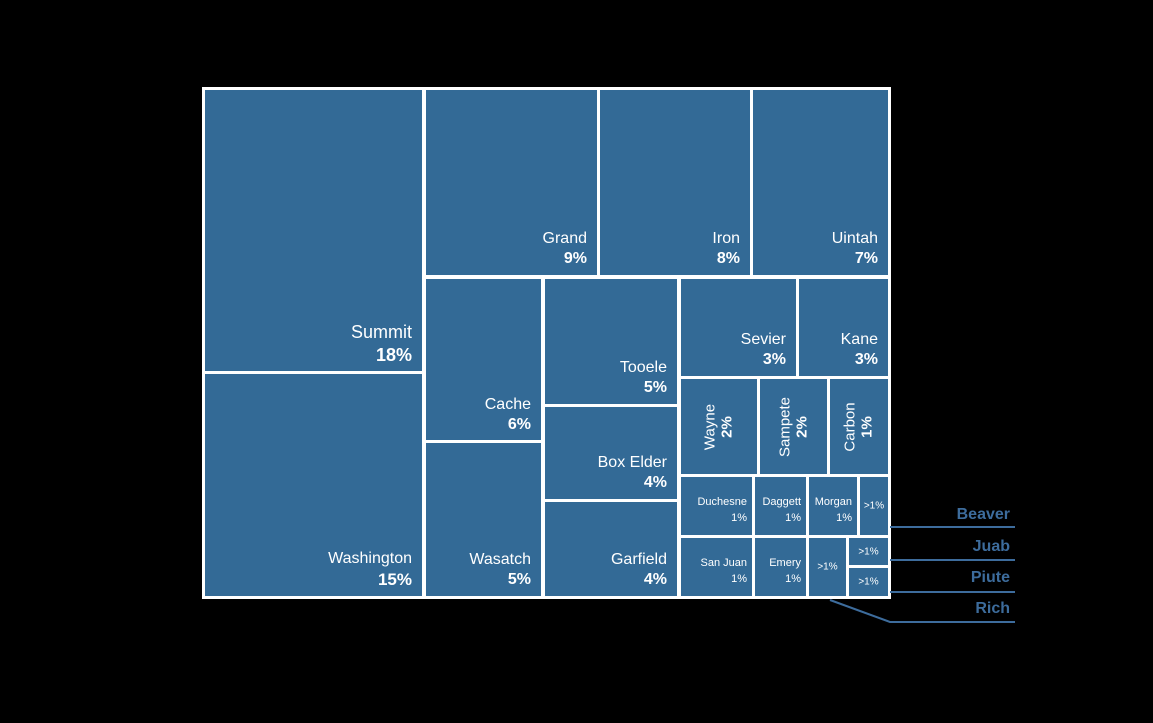 The image size is (1153, 723). I want to click on cell-name-label: Sevier, so click(763, 339).